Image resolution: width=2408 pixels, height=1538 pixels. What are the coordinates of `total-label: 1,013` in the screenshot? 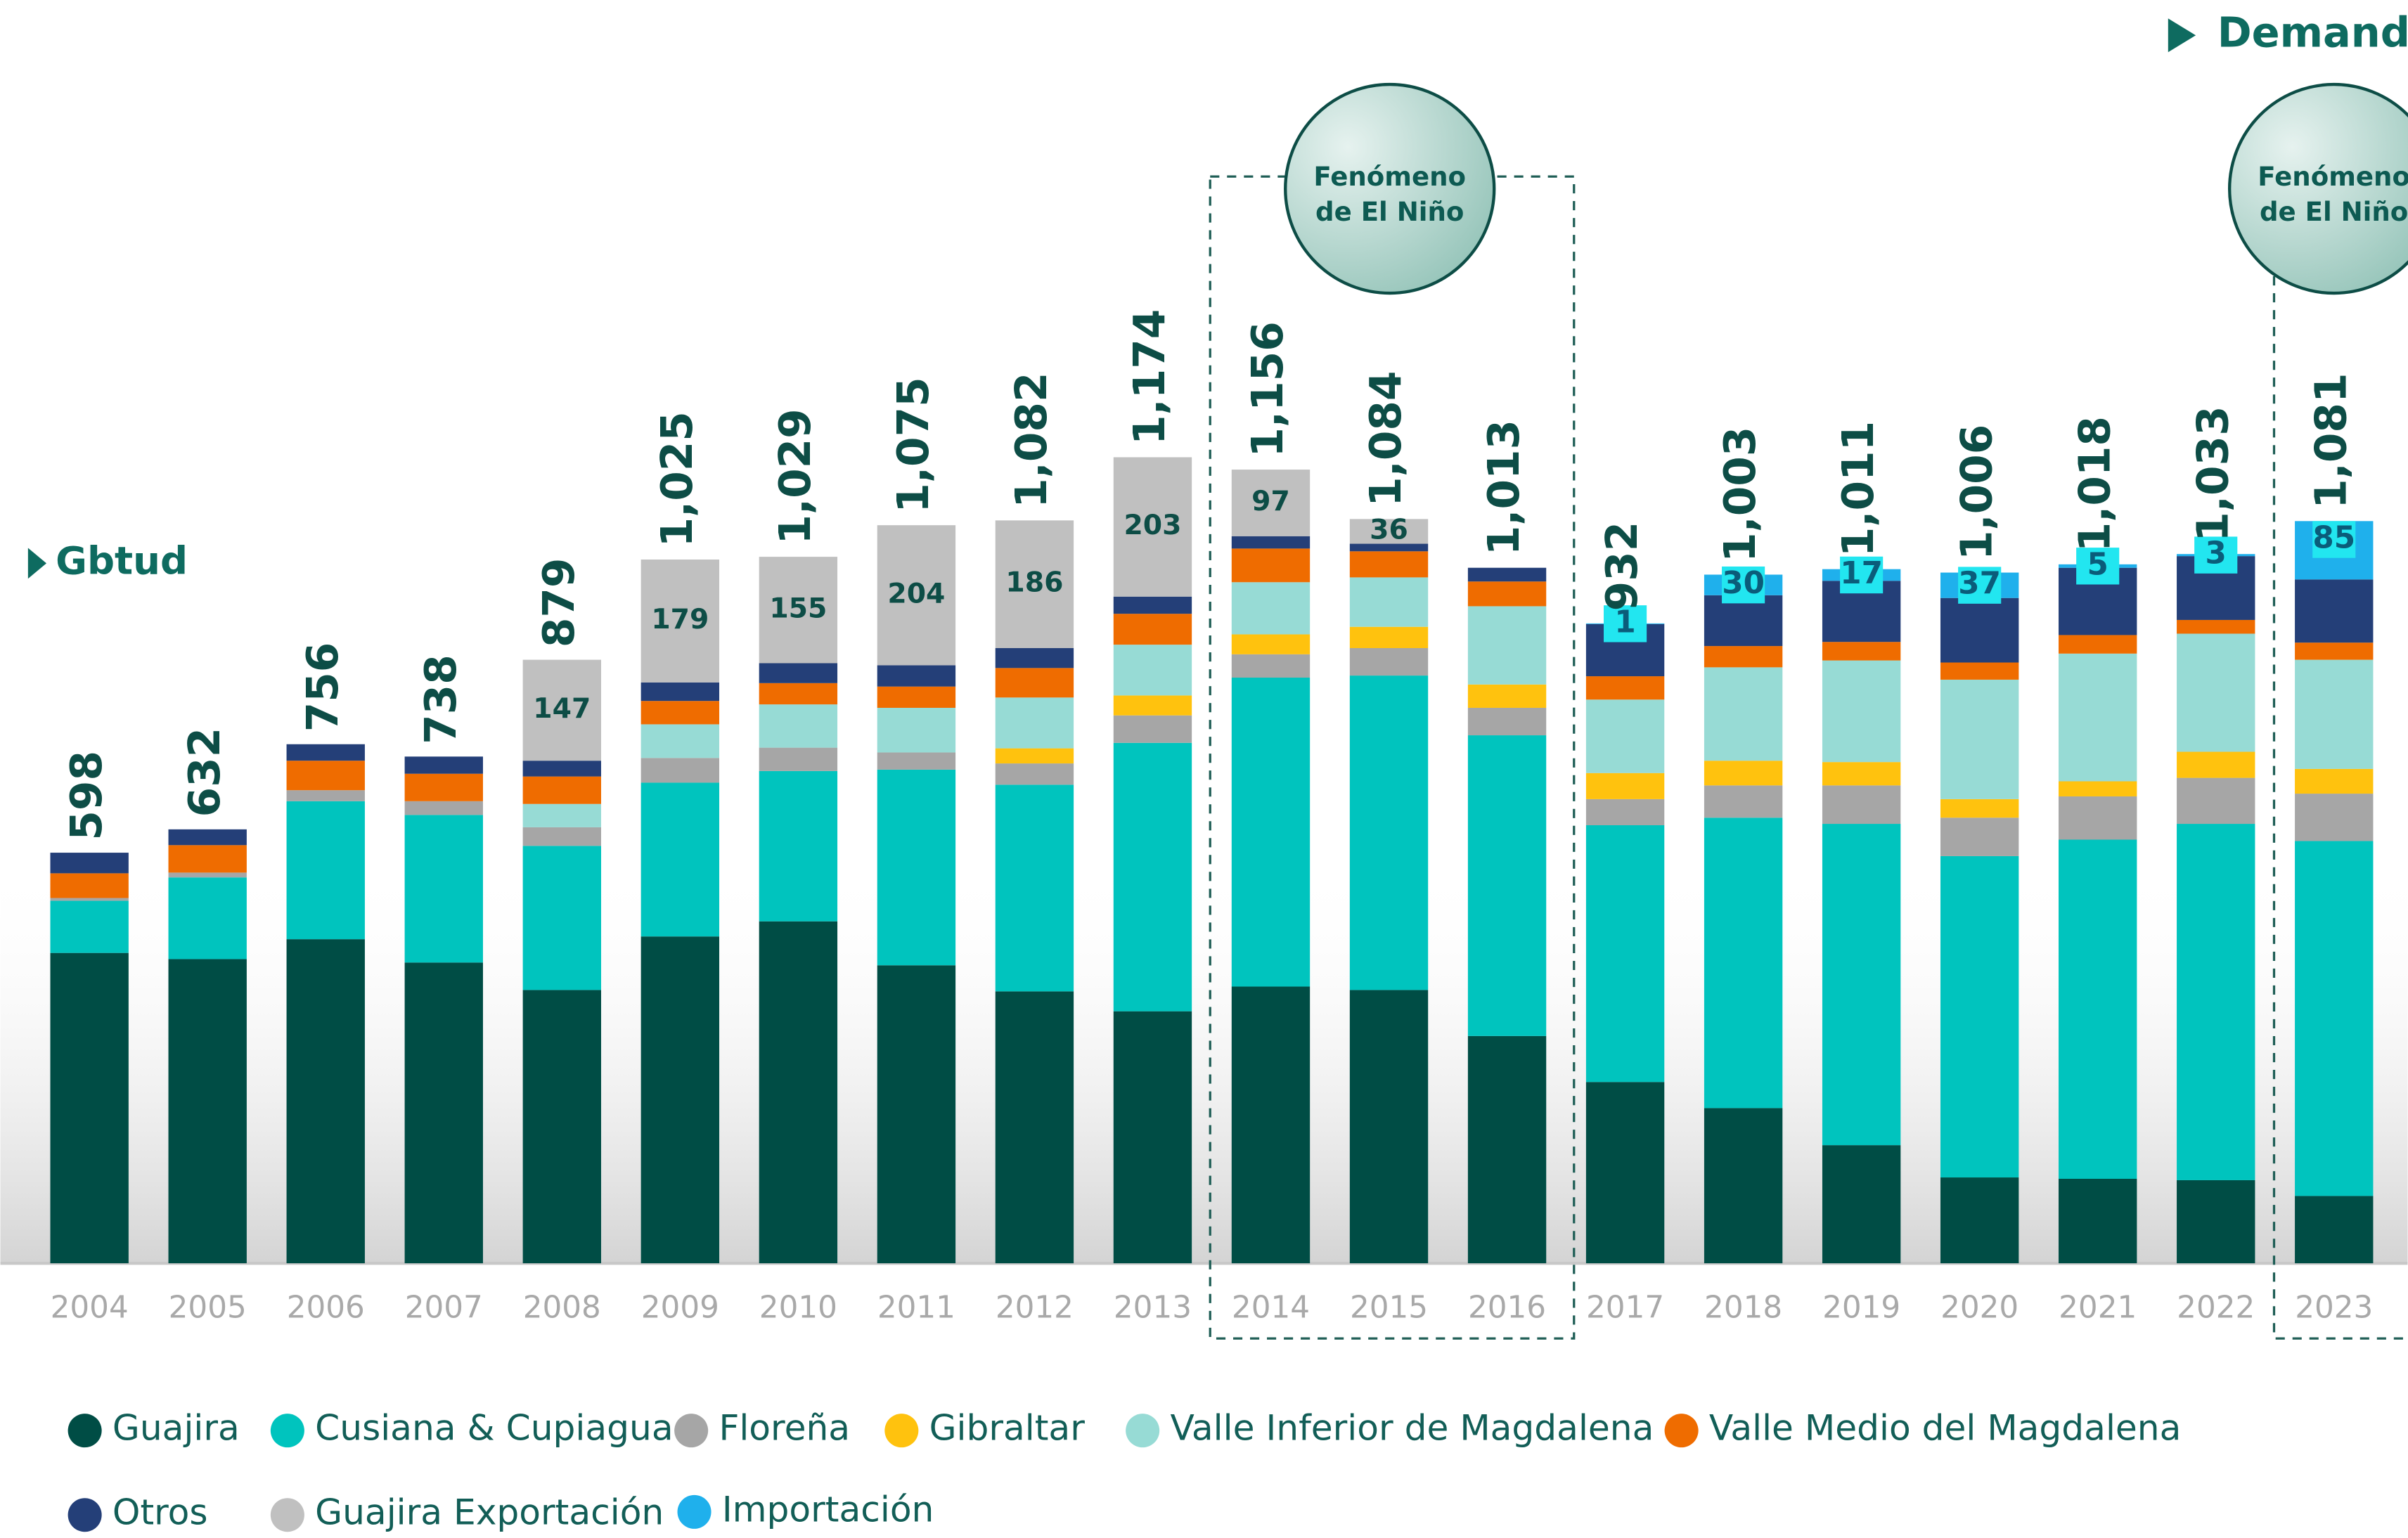 It's located at (1504, 487).